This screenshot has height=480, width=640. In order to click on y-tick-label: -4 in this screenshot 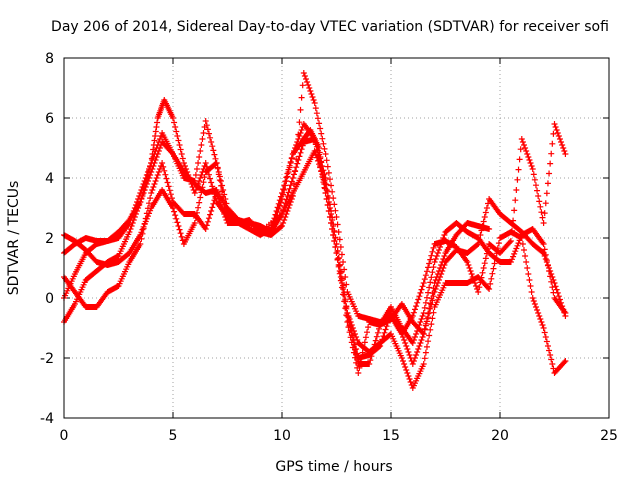, I will do `click(47, 419)`.